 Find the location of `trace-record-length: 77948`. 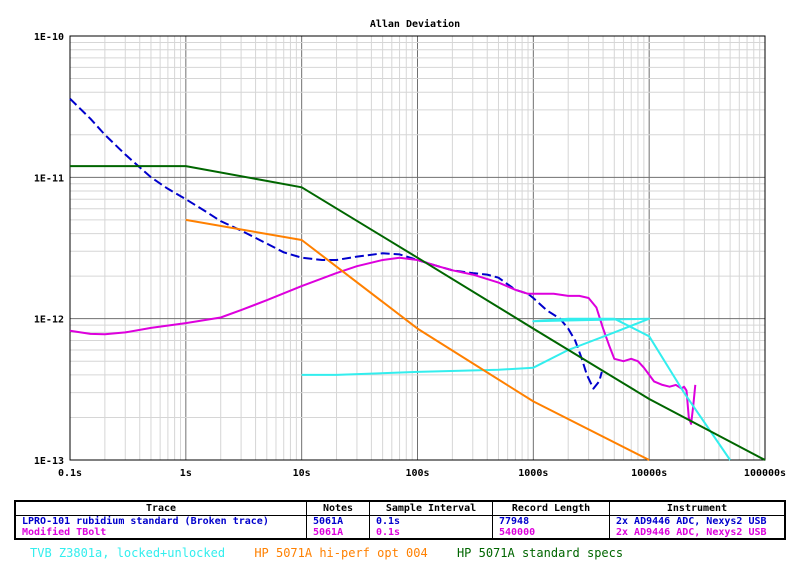

trace-record-length: 77948 is located at coordinates (551, 521).